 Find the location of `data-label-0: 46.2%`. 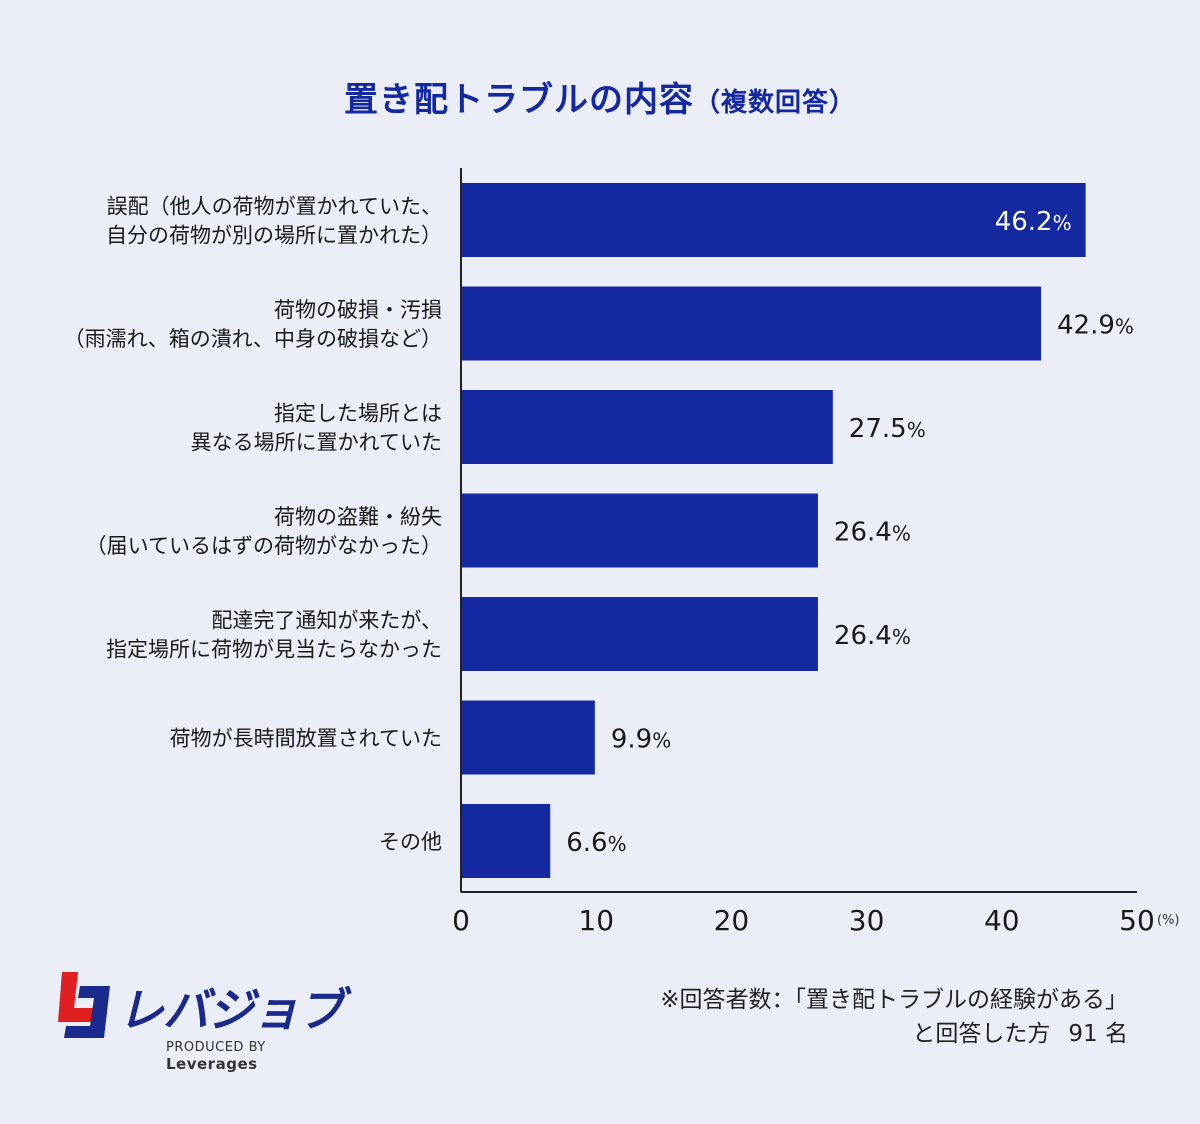

data-label-0: 46.2% is located at coordinates (1033, 222).